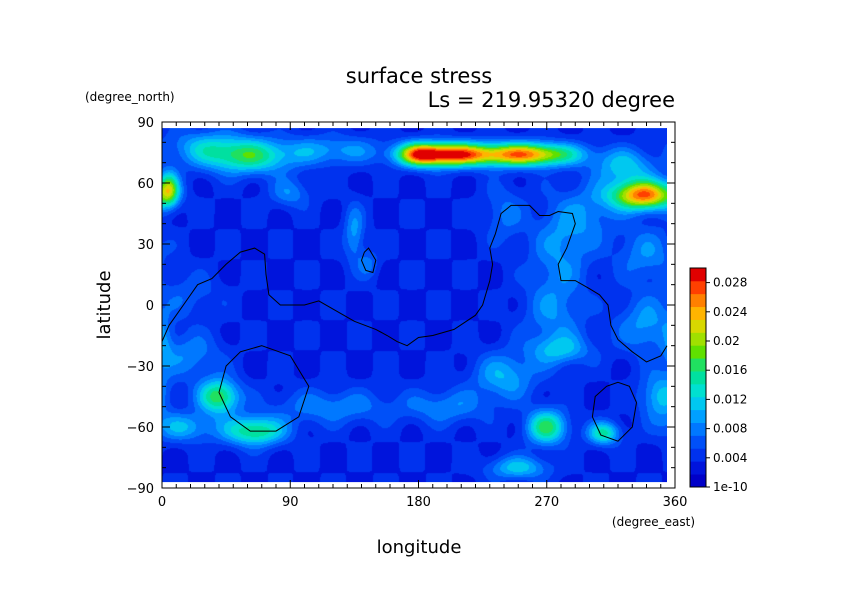 The height and width of the screenshot is (595, 842). What do you see at coordinates (730, 458) in the screenshot?
I see `colorbar-tick-label: 0.004` at bounding box center [730, 458].